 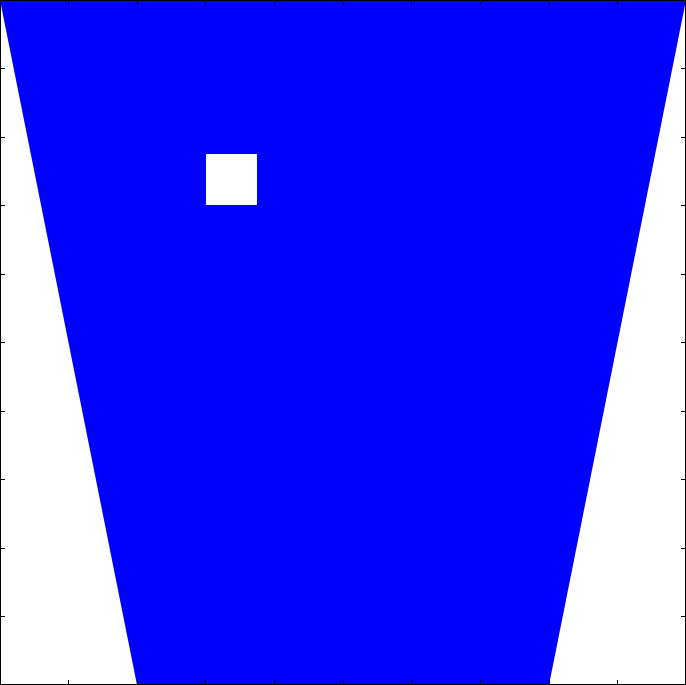 I want to click on square-hole, so click(x=231, y=179).